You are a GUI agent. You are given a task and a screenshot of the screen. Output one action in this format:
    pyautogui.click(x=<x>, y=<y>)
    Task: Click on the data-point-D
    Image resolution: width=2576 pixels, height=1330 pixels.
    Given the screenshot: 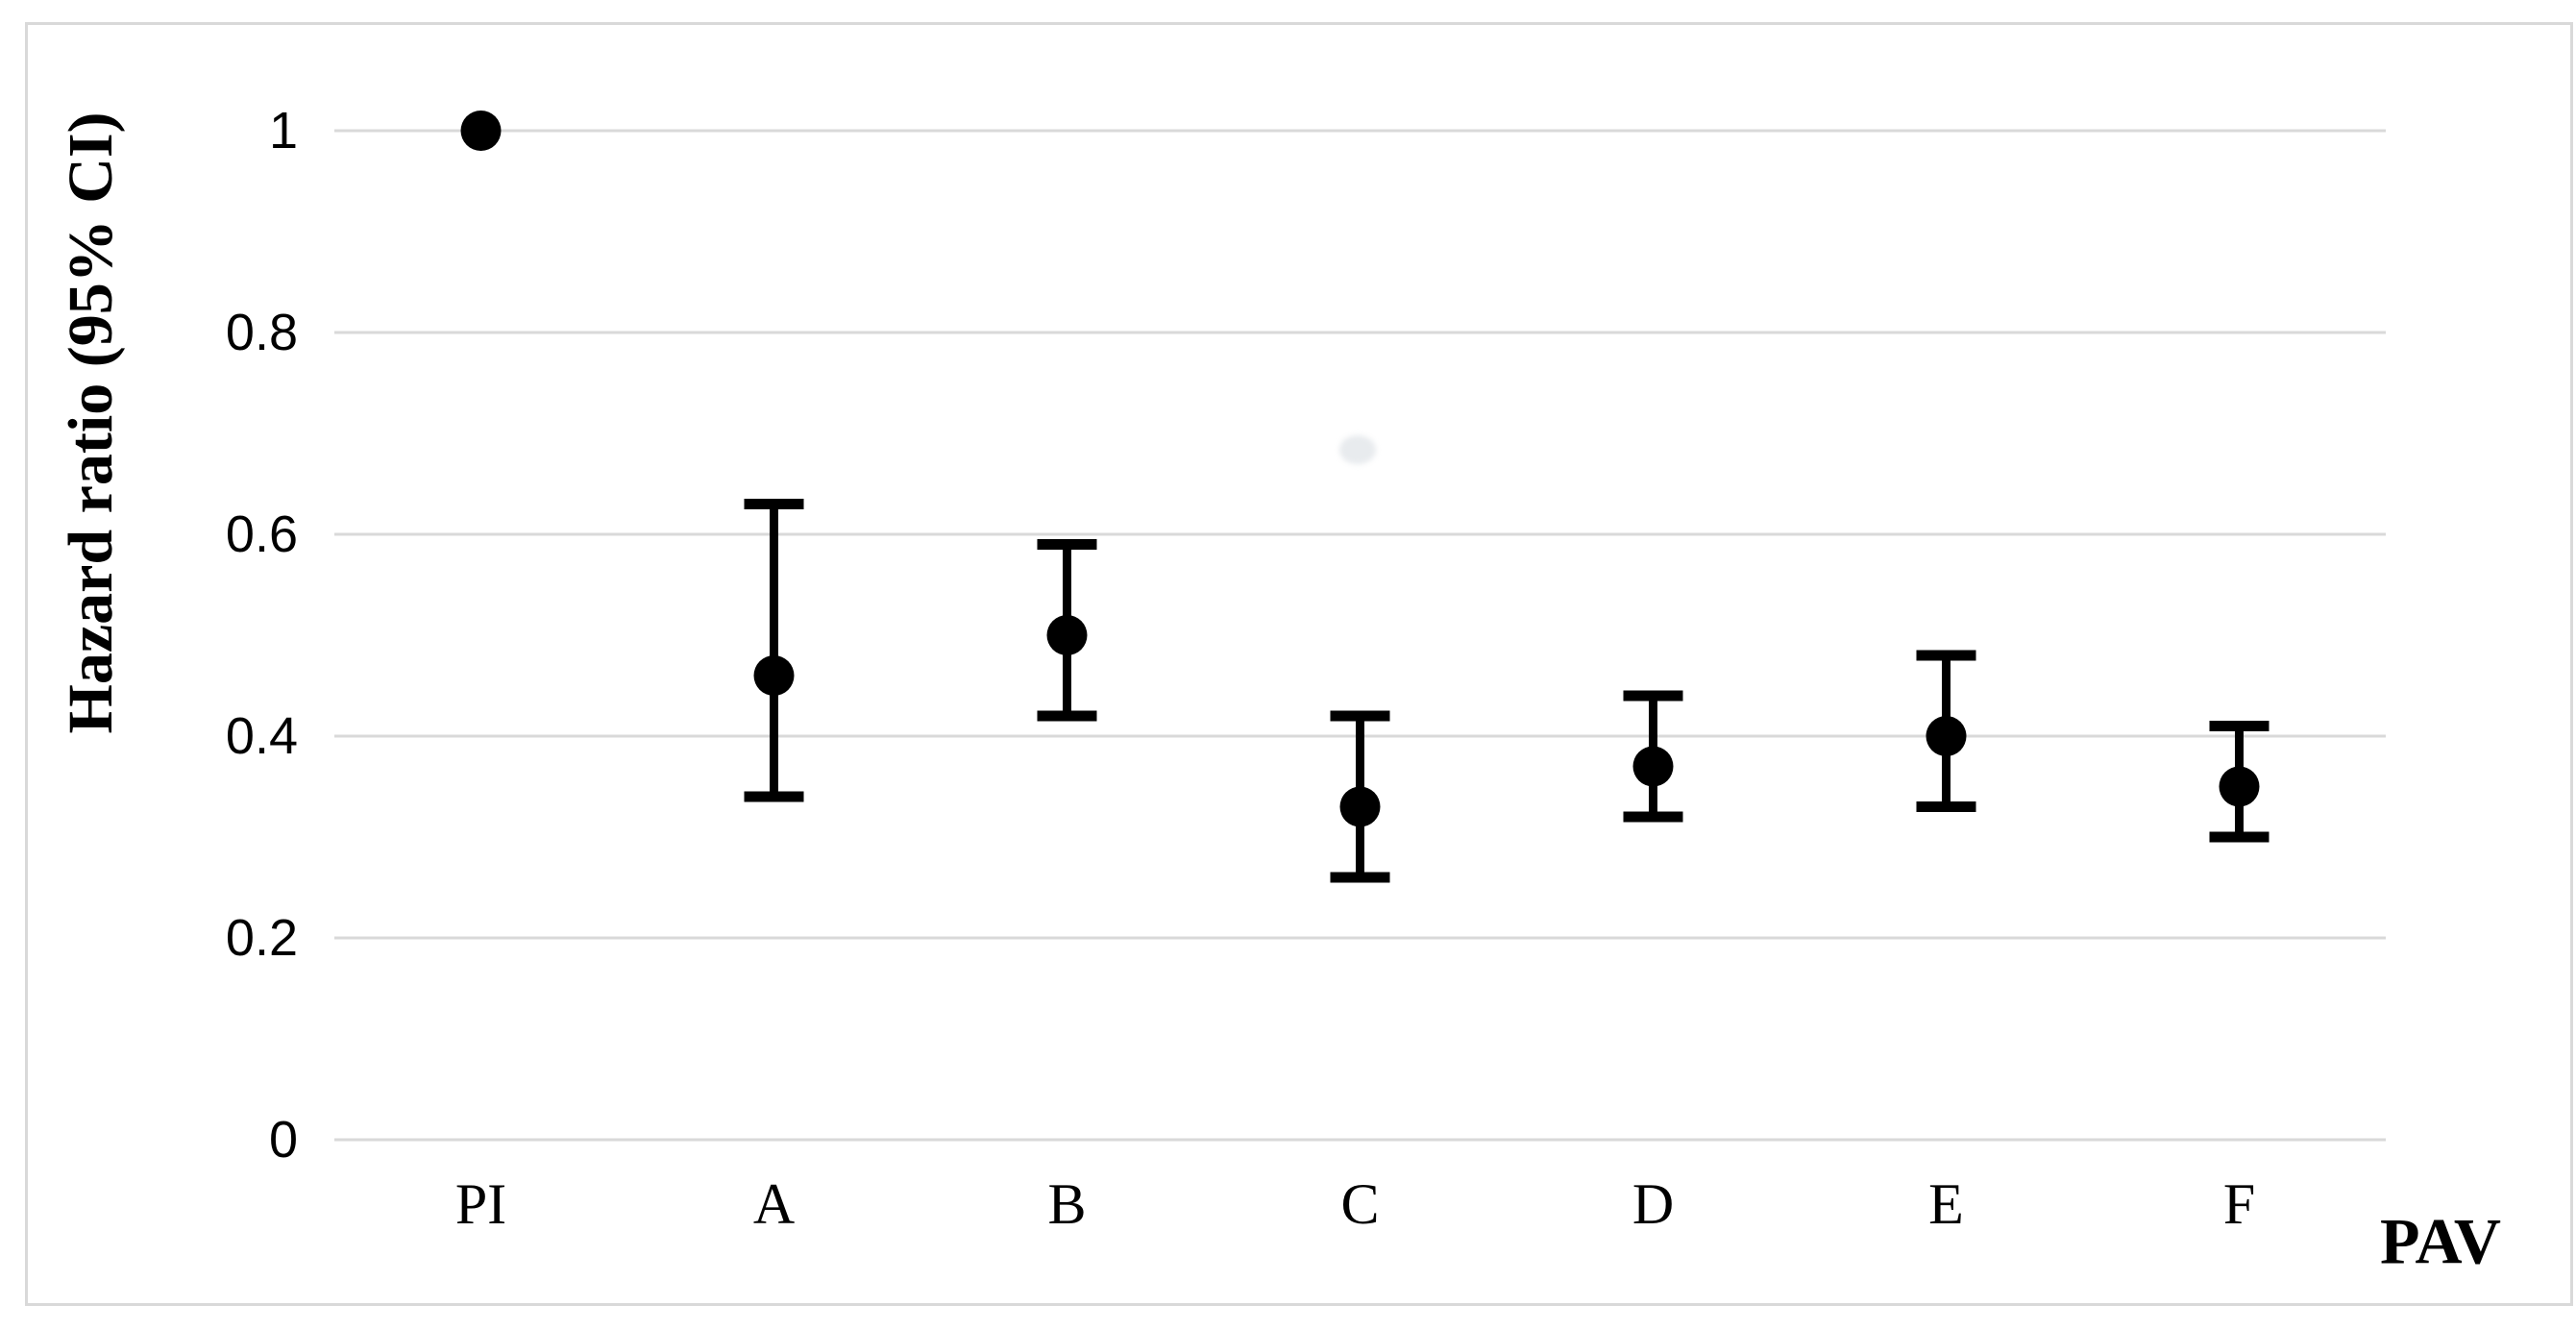 What is the action you would take?
    pyautogui.click(x=1653, y=767)
    